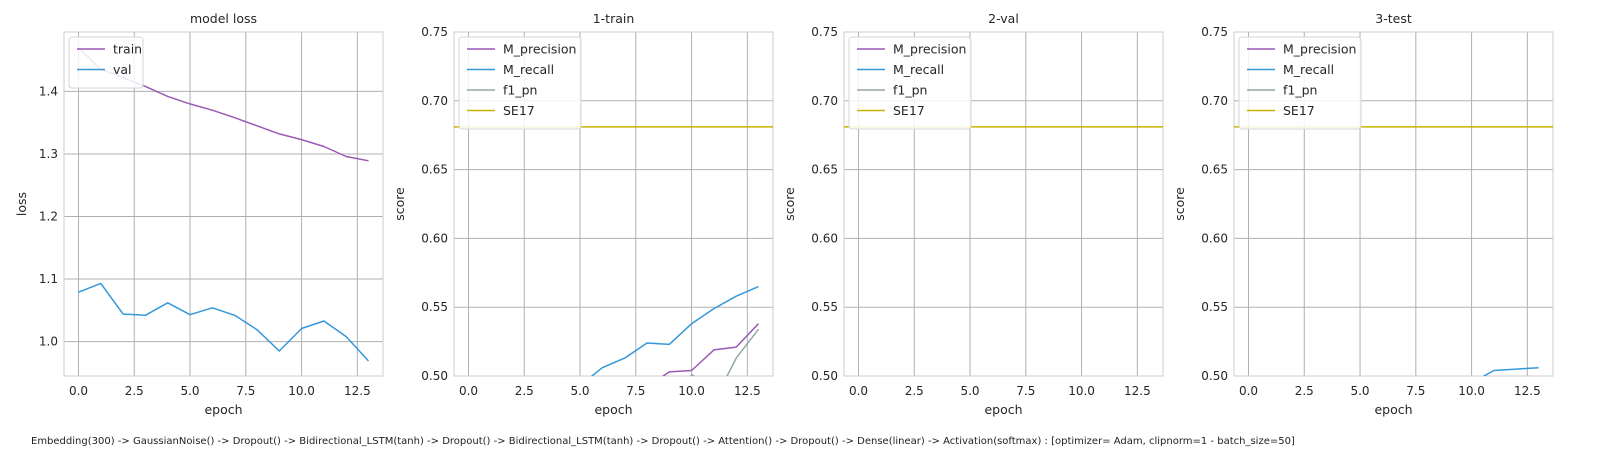 This screenshot has height=466, width=1600. Describe the element at coordinates (48, 342) in the screenshot. I see `y-tick-label: 1.0` at that location.